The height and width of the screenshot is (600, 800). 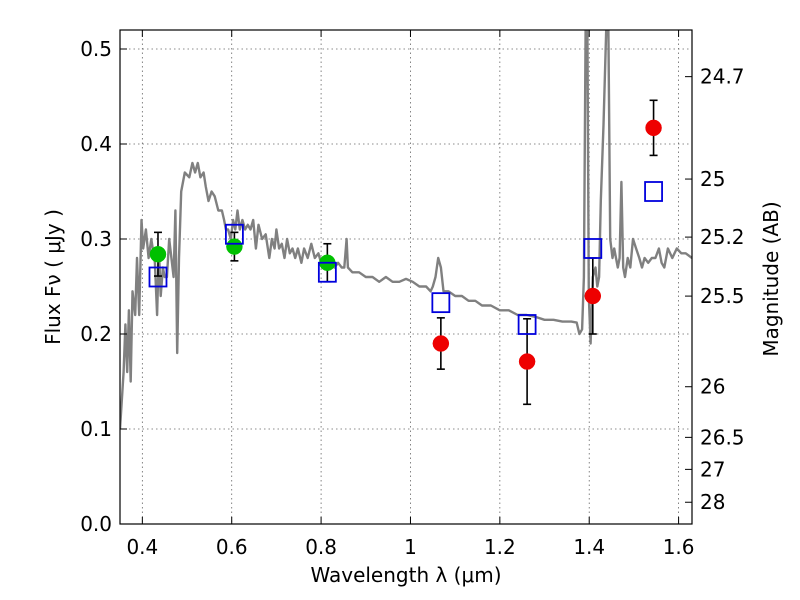 What do you see at coordinates (679, 547) in the screenshot?
I see `x-tick-label: 1.6` at bounding box center [679, 547].